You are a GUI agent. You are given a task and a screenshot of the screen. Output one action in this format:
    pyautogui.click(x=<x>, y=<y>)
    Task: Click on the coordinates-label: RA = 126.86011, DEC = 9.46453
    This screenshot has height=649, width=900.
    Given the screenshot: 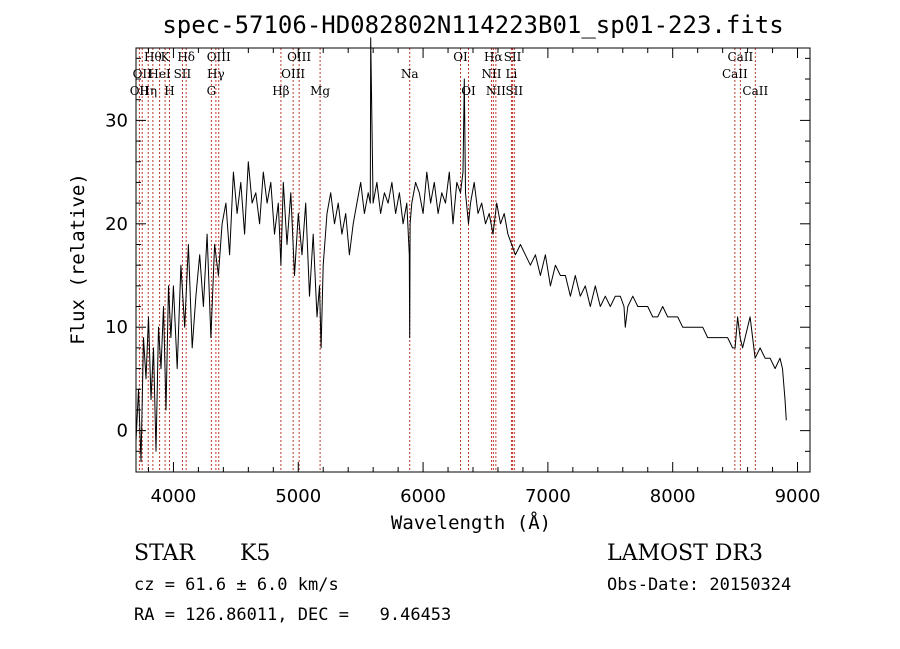 What is the action you would take?
    pyautogui.click(x=292, y=615)
    